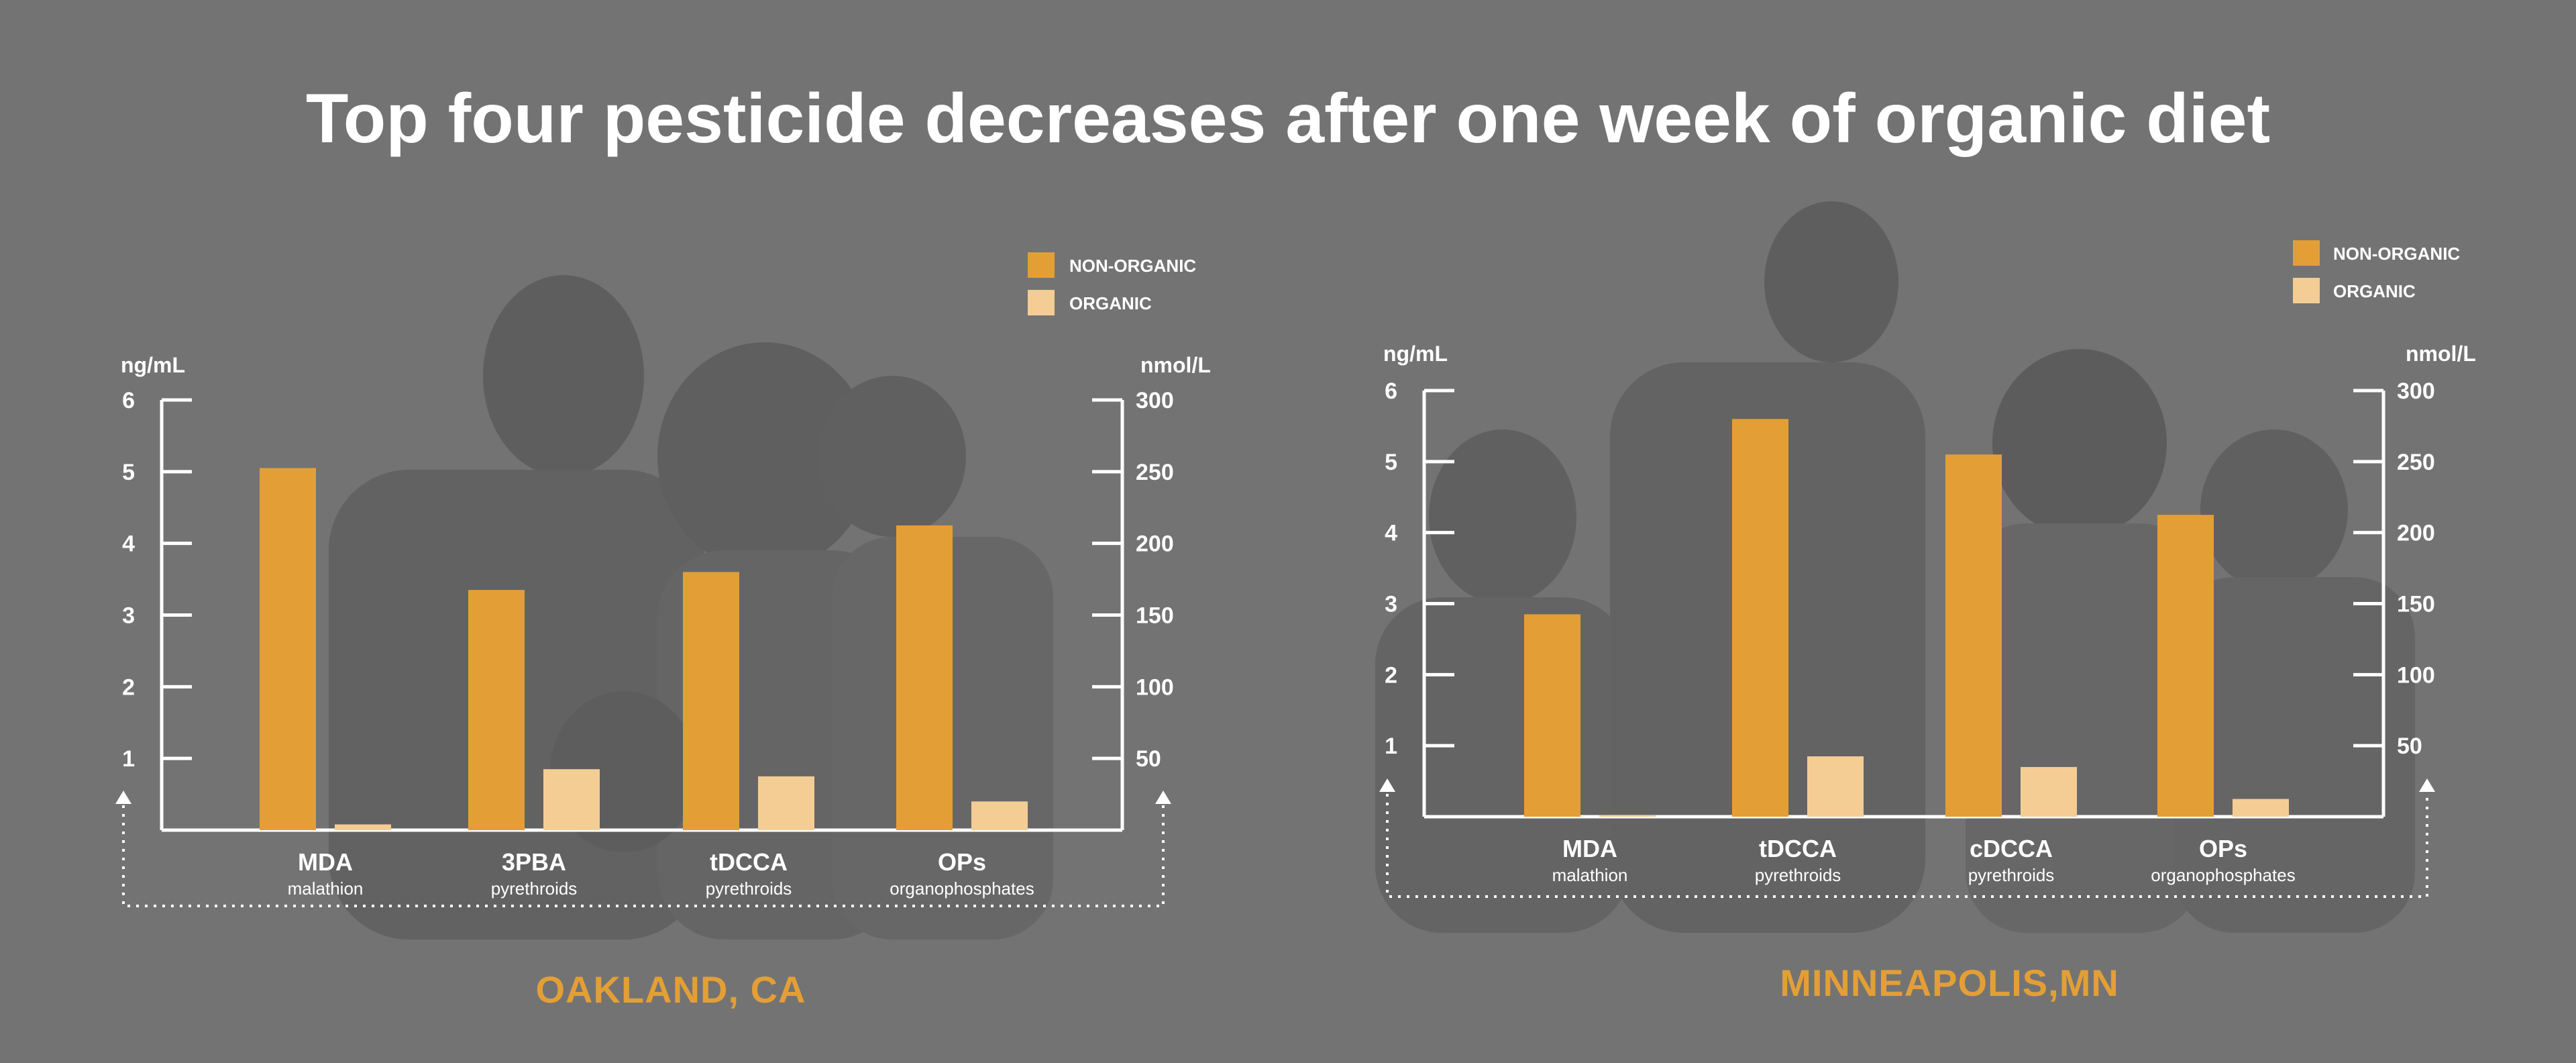  Describe the element at coordinates (643, 852) in the screenshot. I see `left-dotted-bracket` at that location.